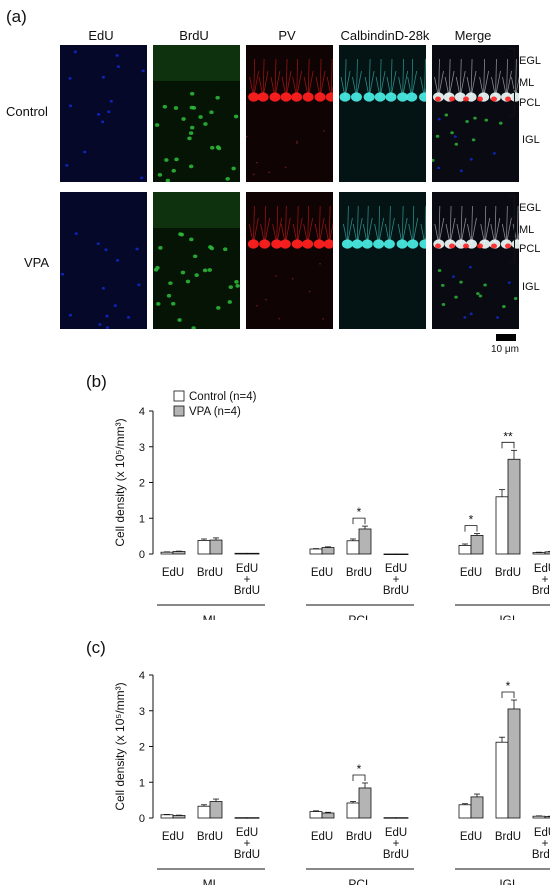 The width and height of the screenshot is (550, 887). What do you see at coordinates (531, 140) in the screenshot?
I see `layer-label-igl: IGL` at bounding box center [531, 140].